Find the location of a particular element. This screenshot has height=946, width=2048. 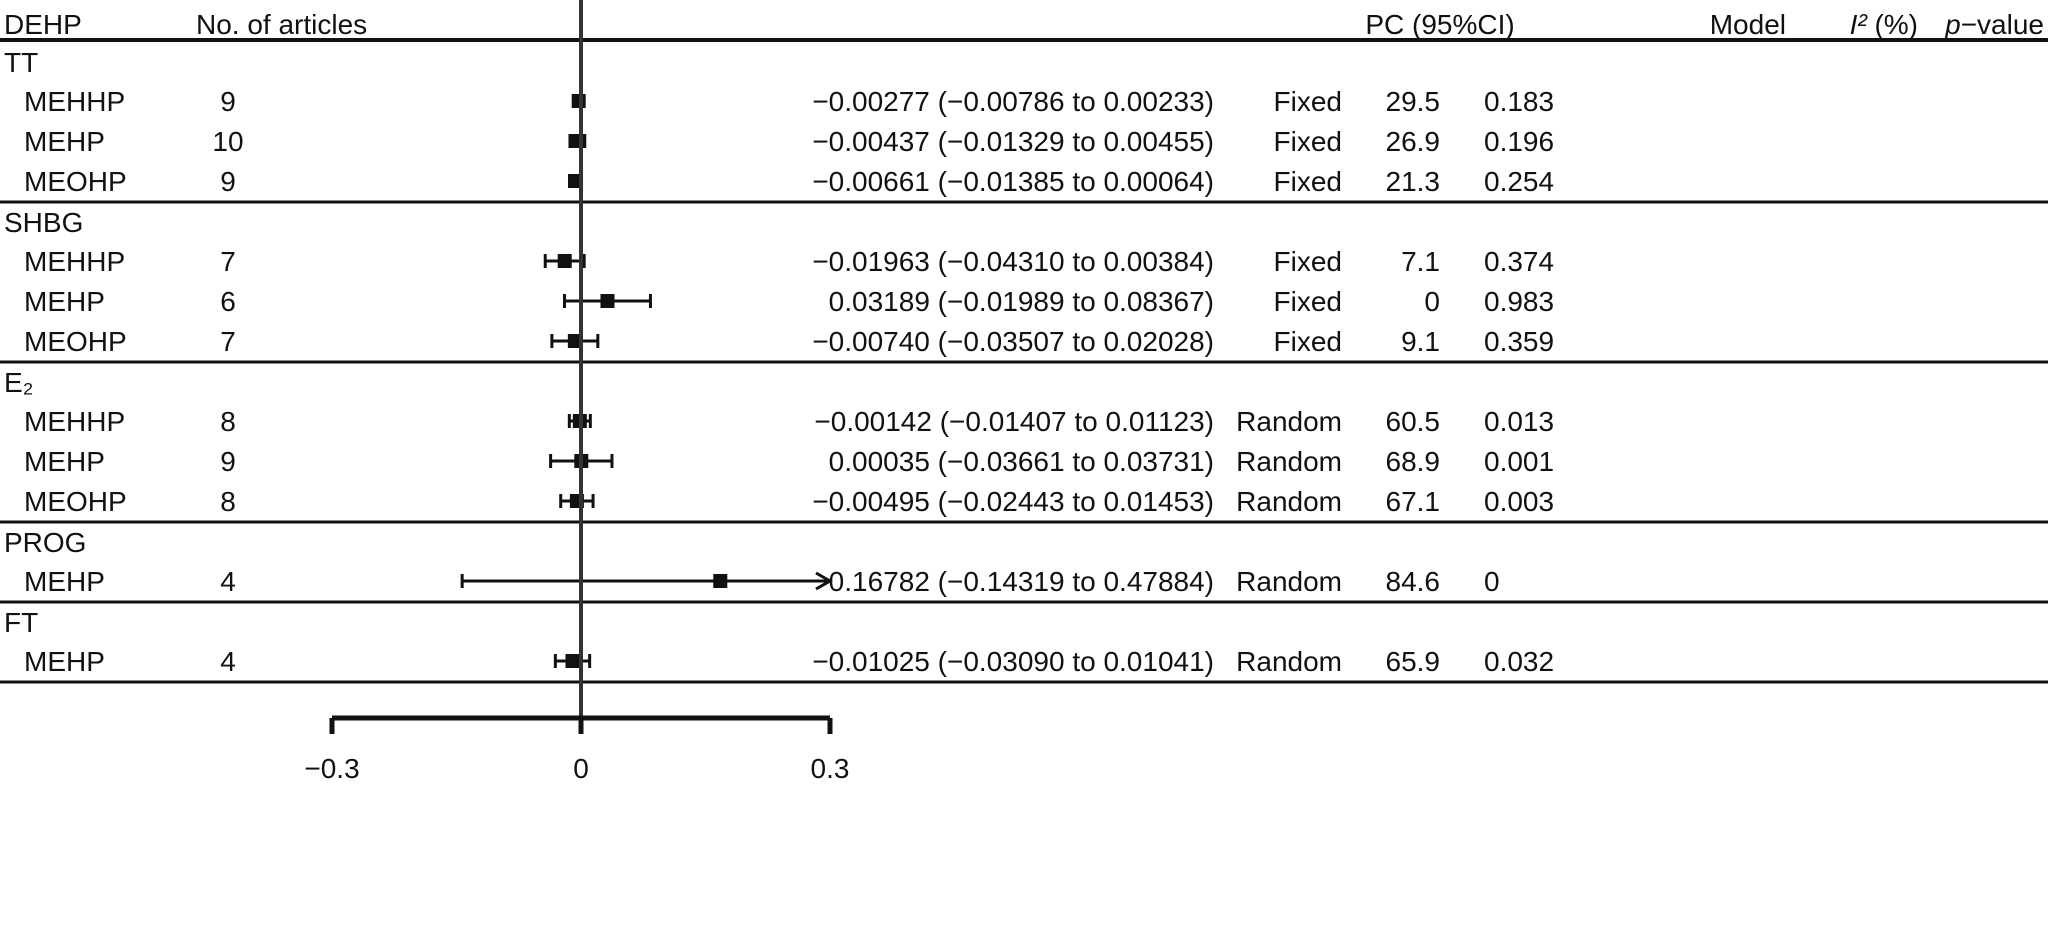

header-i2-unit: (%) is located at coordinates (1892, 24).